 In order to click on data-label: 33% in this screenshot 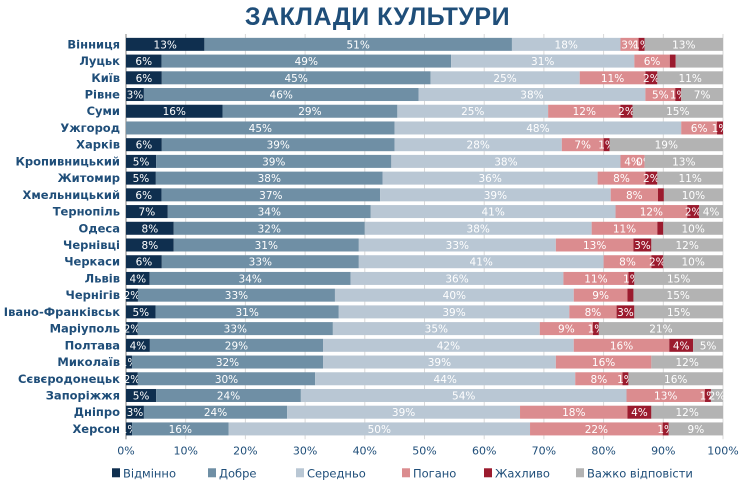, I will do `click(235, 330)`.